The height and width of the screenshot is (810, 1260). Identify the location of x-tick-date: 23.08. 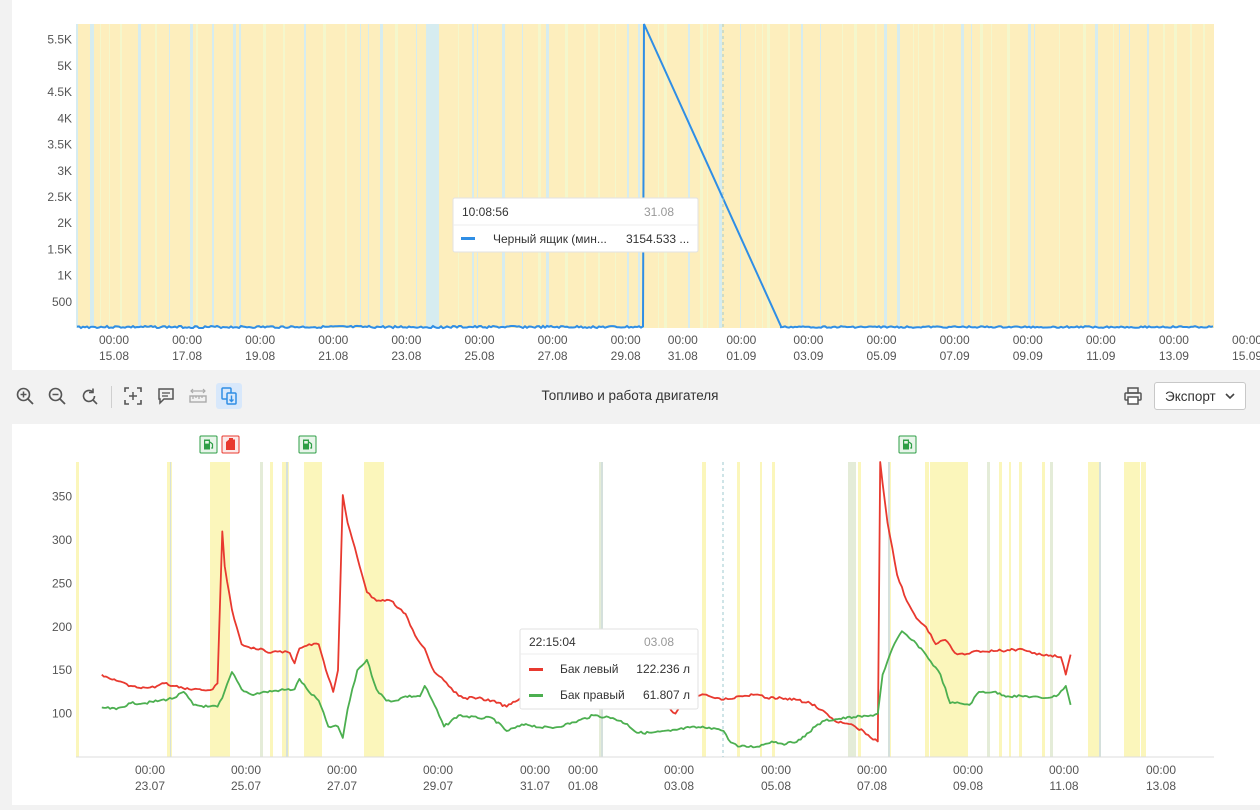
(406, 356).